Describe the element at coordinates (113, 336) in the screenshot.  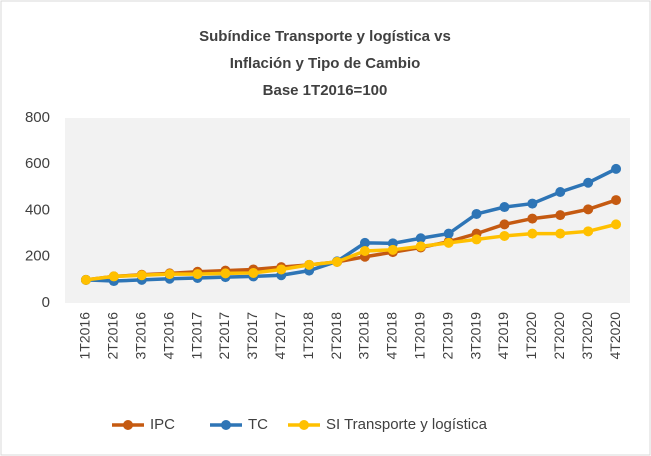
I see `x-tick-label: 2T2016` at that location.